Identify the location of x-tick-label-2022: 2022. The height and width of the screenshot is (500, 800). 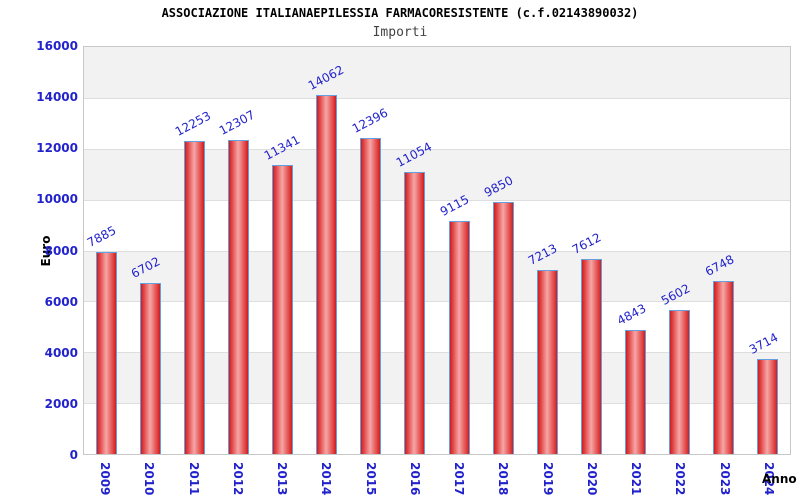
(680, 479).